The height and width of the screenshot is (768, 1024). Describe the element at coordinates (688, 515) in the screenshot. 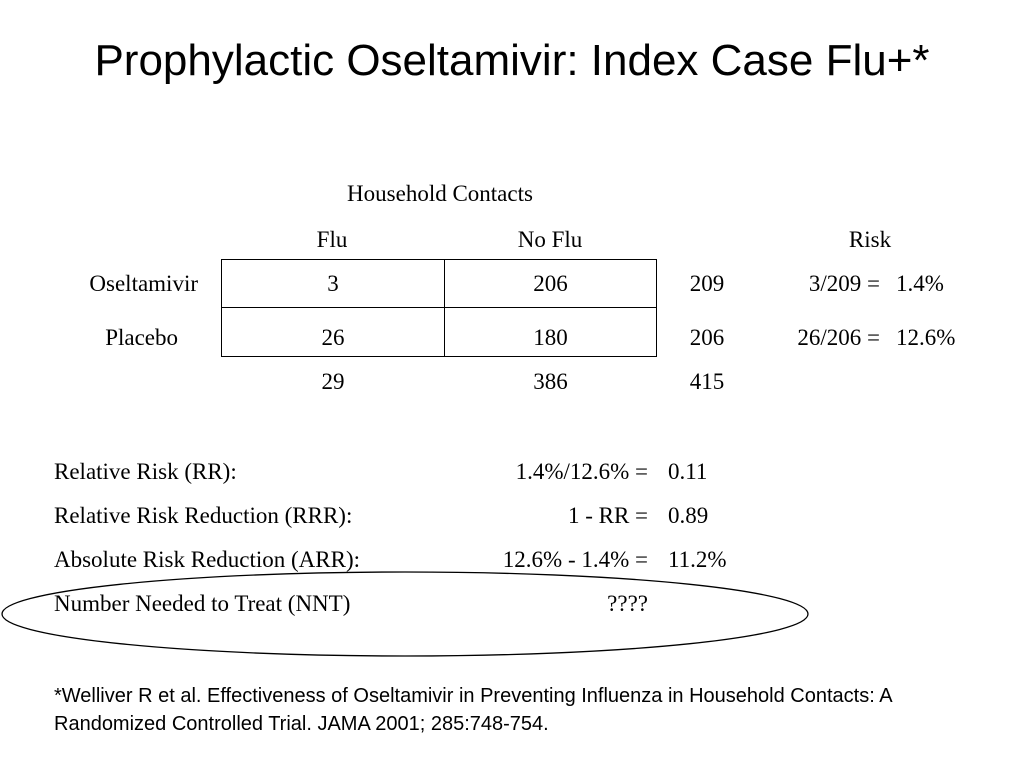

I see `measure-value-rrr: 0.89` at that location.